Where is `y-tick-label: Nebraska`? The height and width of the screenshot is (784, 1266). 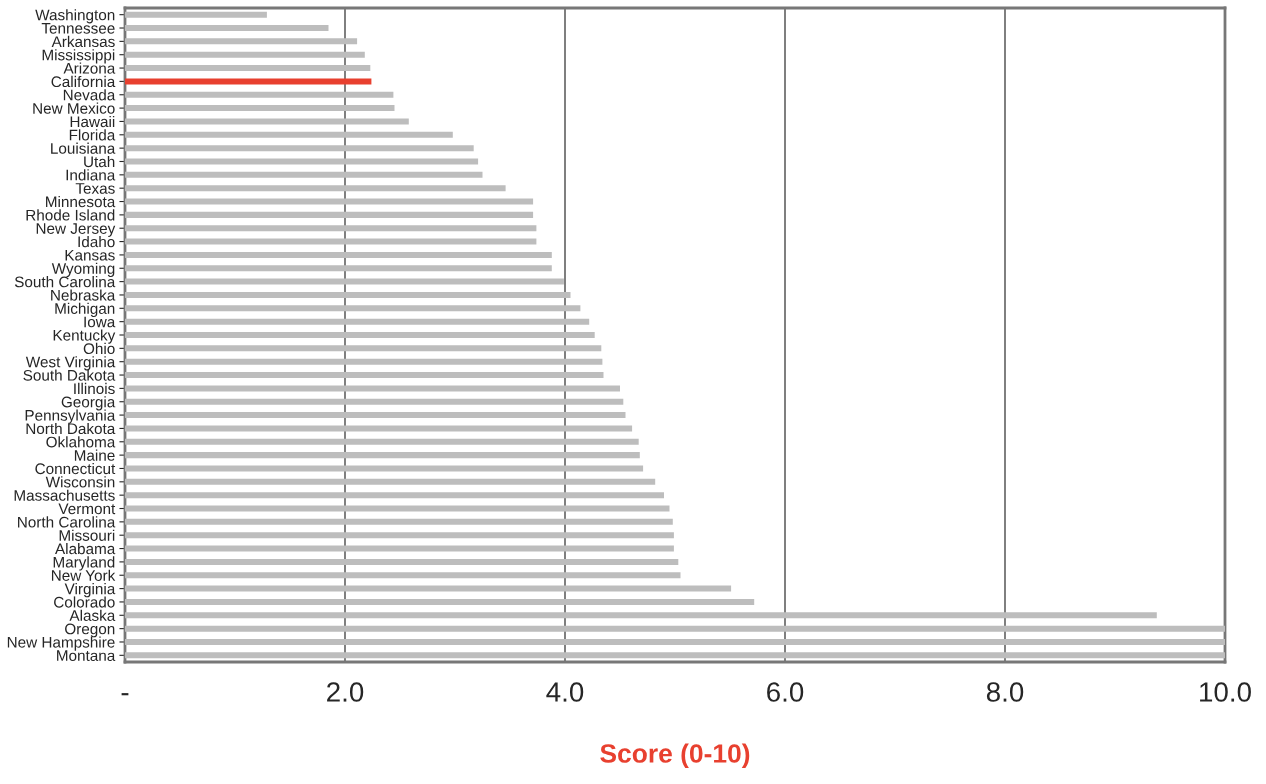 y-tick-label: Nebraska is located at coordinates (83, 295).